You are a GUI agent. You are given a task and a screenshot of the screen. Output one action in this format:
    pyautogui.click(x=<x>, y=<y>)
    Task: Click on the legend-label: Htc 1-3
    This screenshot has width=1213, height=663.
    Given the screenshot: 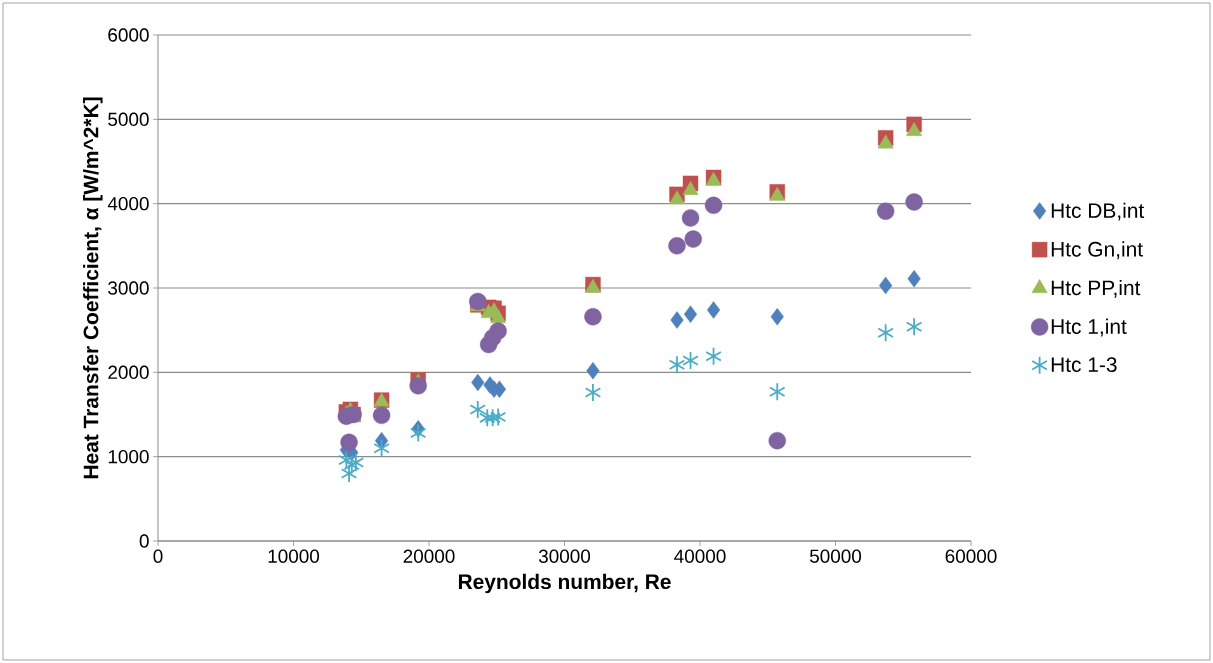 What is the action you would take?
    pyautogui.click(x=1084, y=365)
    